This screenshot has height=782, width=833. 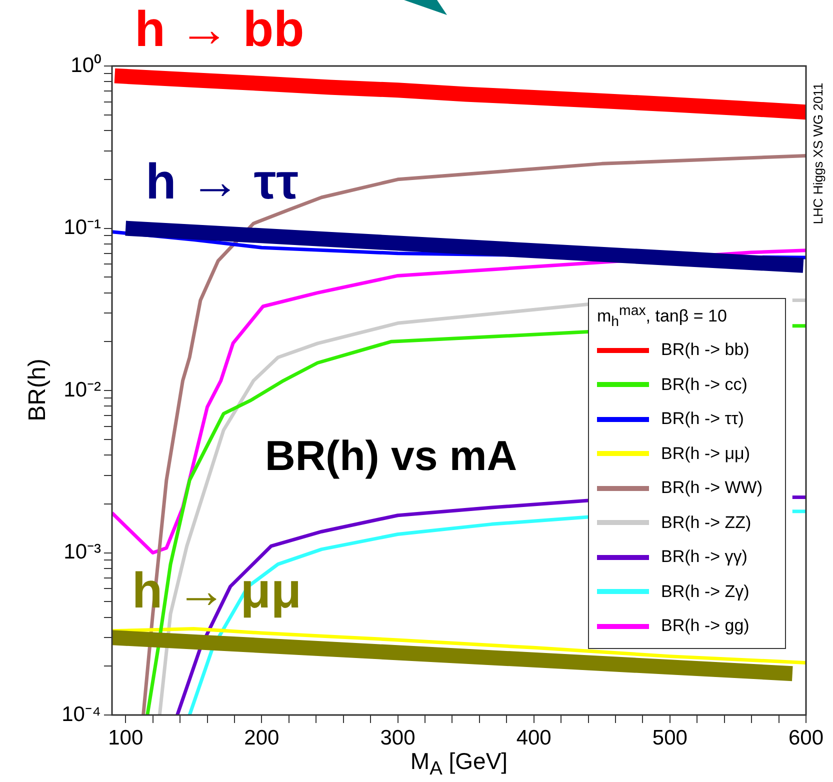 I want to click on y-tick-label: 10⁻¹, so click(x=82, y=228).